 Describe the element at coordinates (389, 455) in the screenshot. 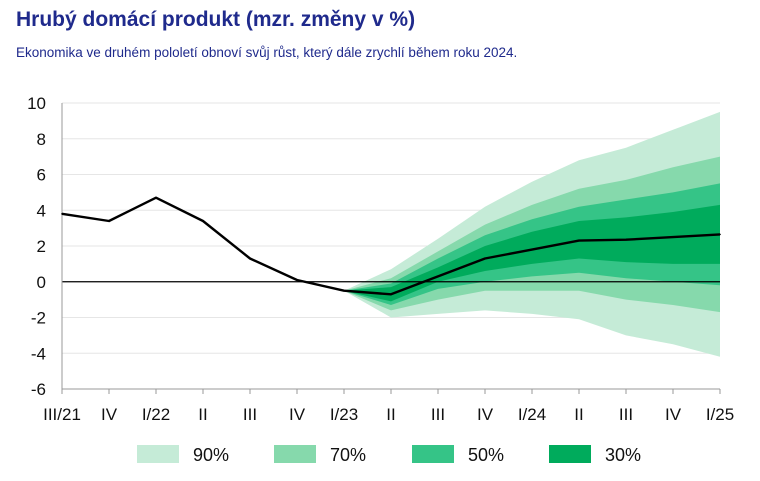

I see `legend: 90% 70% 50% 30%` at that location.